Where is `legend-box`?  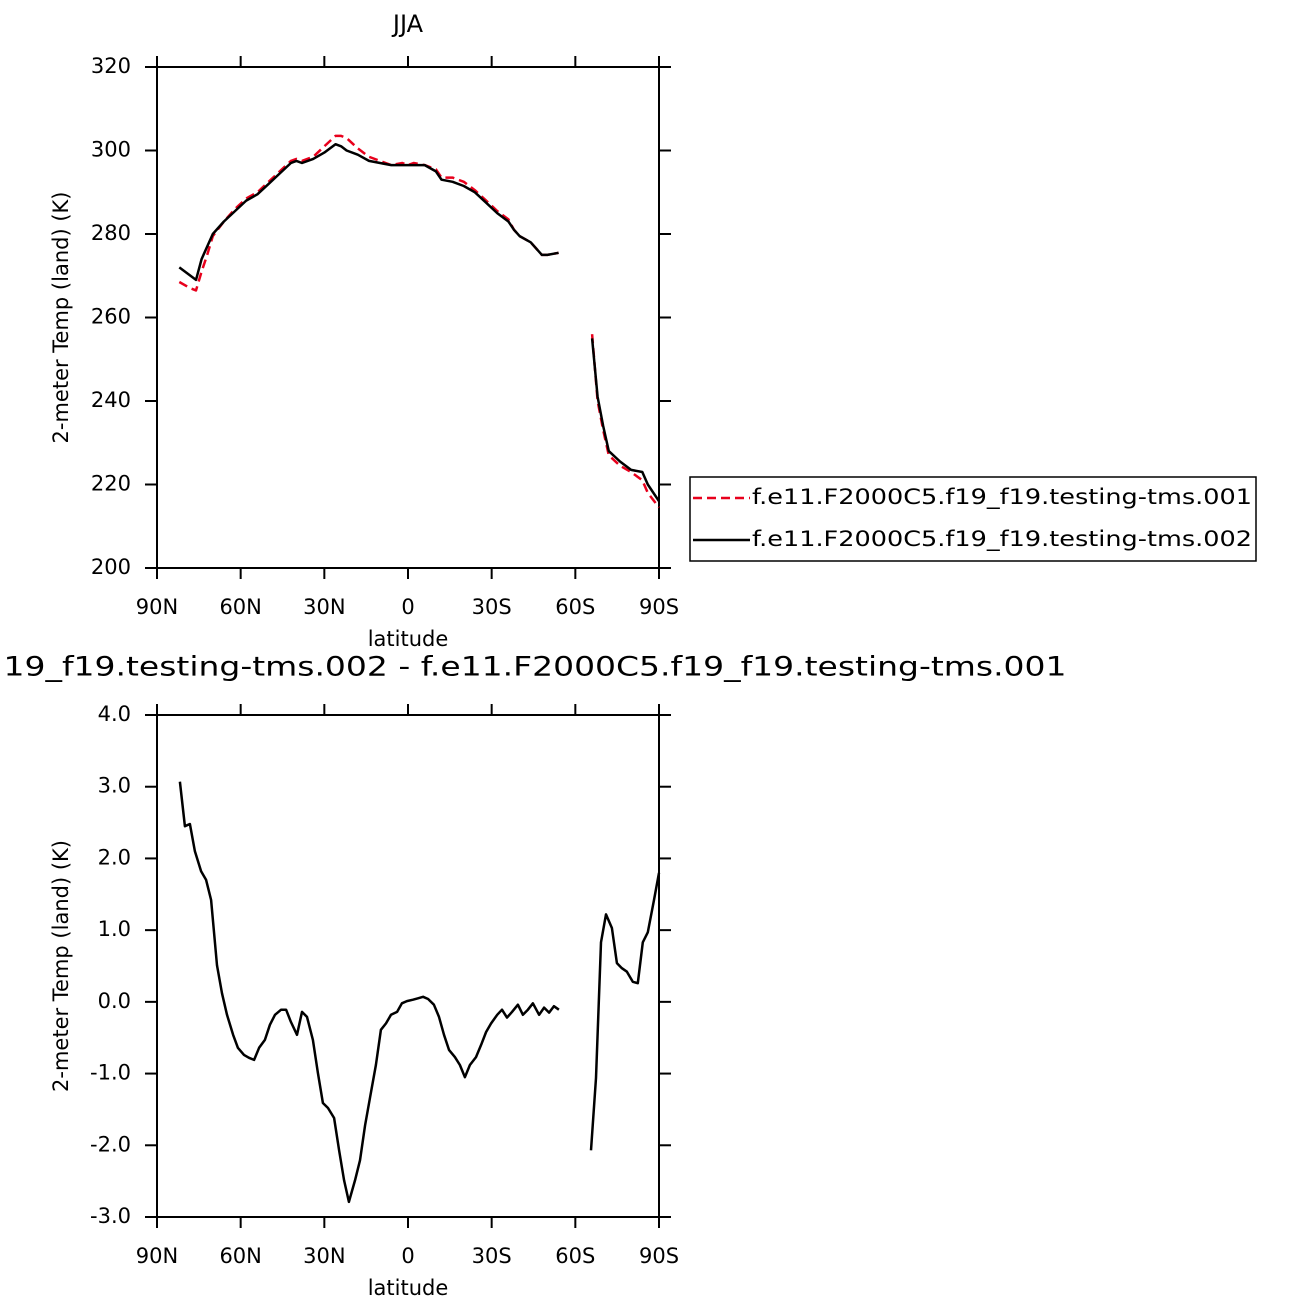 legend-box is located at coordinates (973, 519).